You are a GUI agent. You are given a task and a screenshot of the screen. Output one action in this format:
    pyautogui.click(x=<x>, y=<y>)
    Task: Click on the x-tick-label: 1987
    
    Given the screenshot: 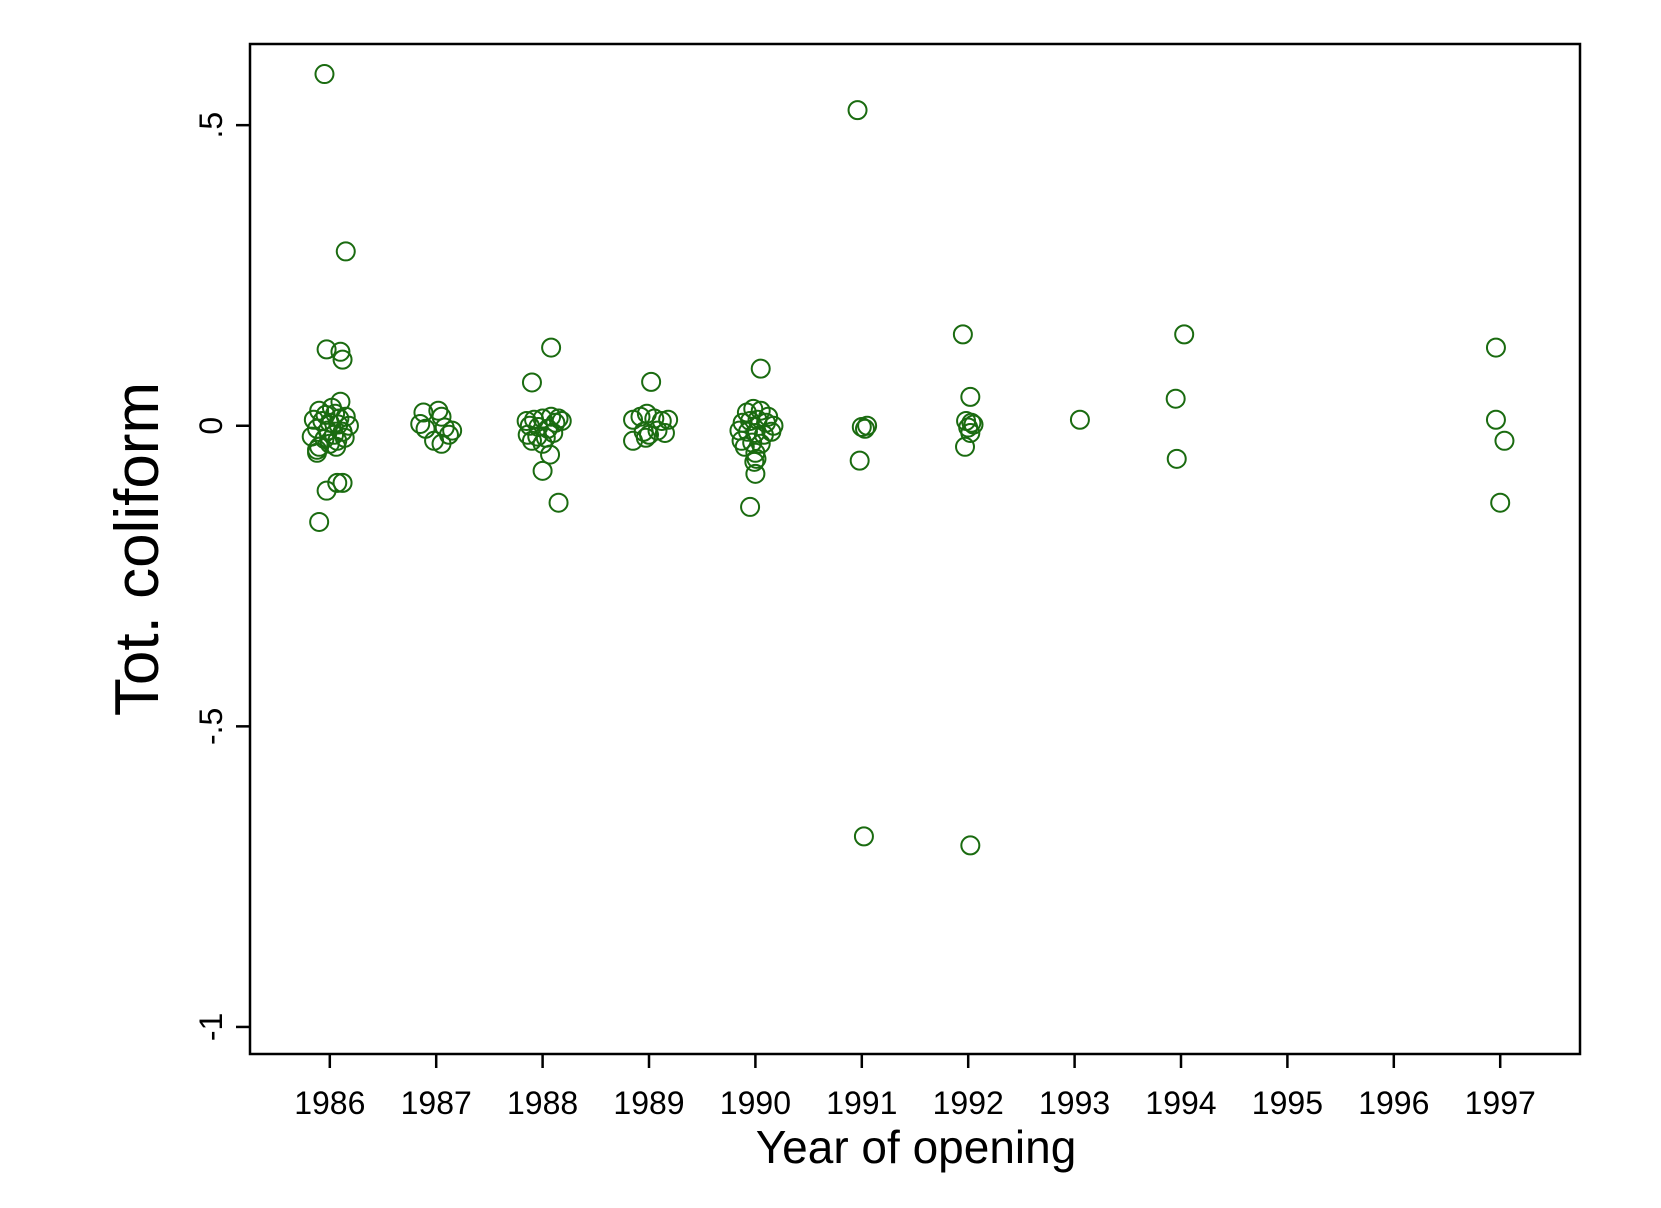 What is the action you would take?
    pyautogui.click(x=436, y=1103)
    